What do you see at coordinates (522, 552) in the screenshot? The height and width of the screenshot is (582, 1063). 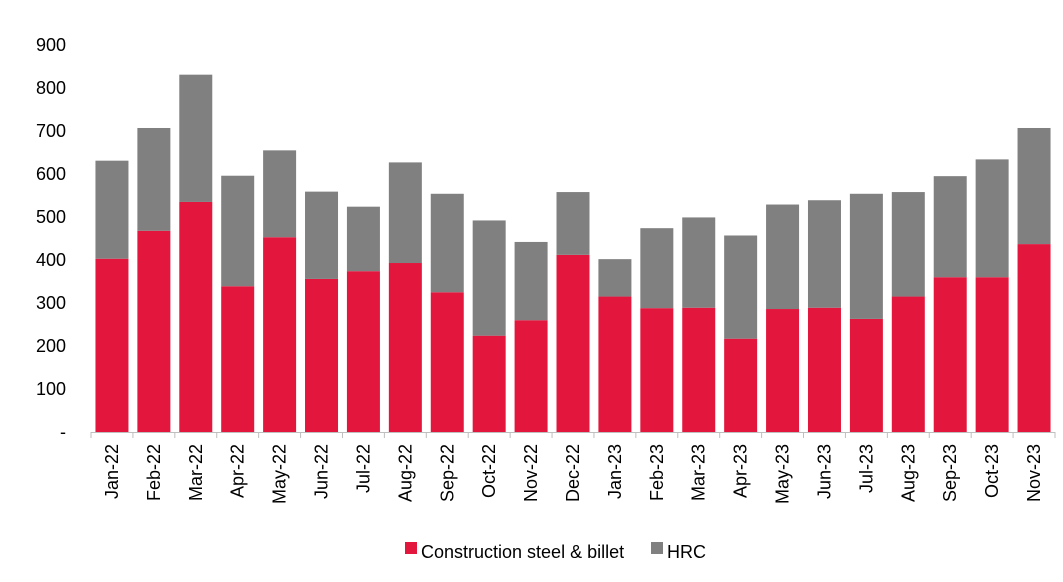 I see `legend-label-construction-steel: Construction steel & billet` at bounding box center [522, 552].